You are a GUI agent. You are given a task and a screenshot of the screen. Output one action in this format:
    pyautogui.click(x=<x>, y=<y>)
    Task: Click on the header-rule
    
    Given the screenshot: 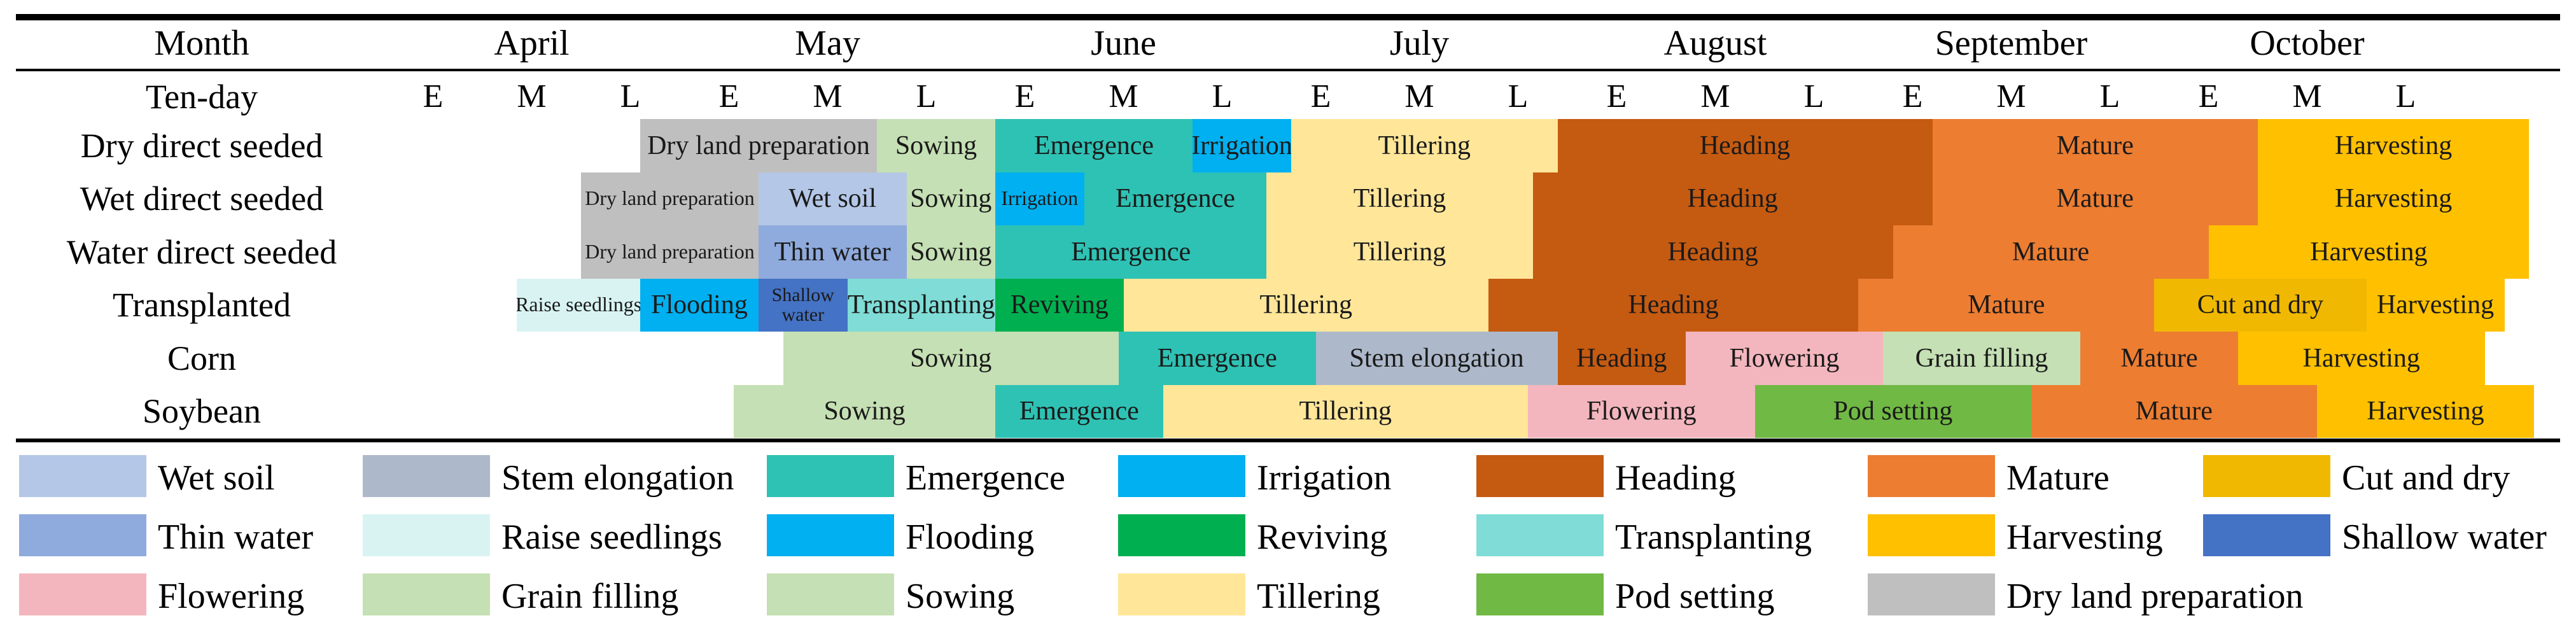 What is the action you would take?
    pyautogui.click(x=1288, y=70)
    